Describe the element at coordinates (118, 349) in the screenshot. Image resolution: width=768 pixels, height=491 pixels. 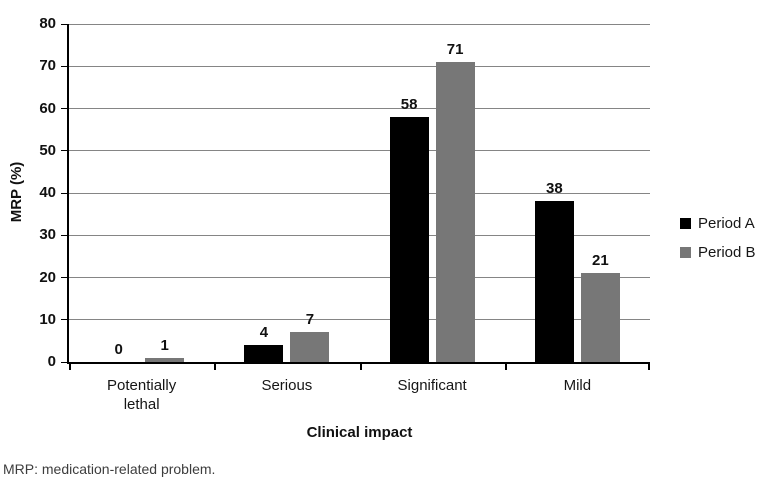
I see `bar-value-label: 0` at that location.